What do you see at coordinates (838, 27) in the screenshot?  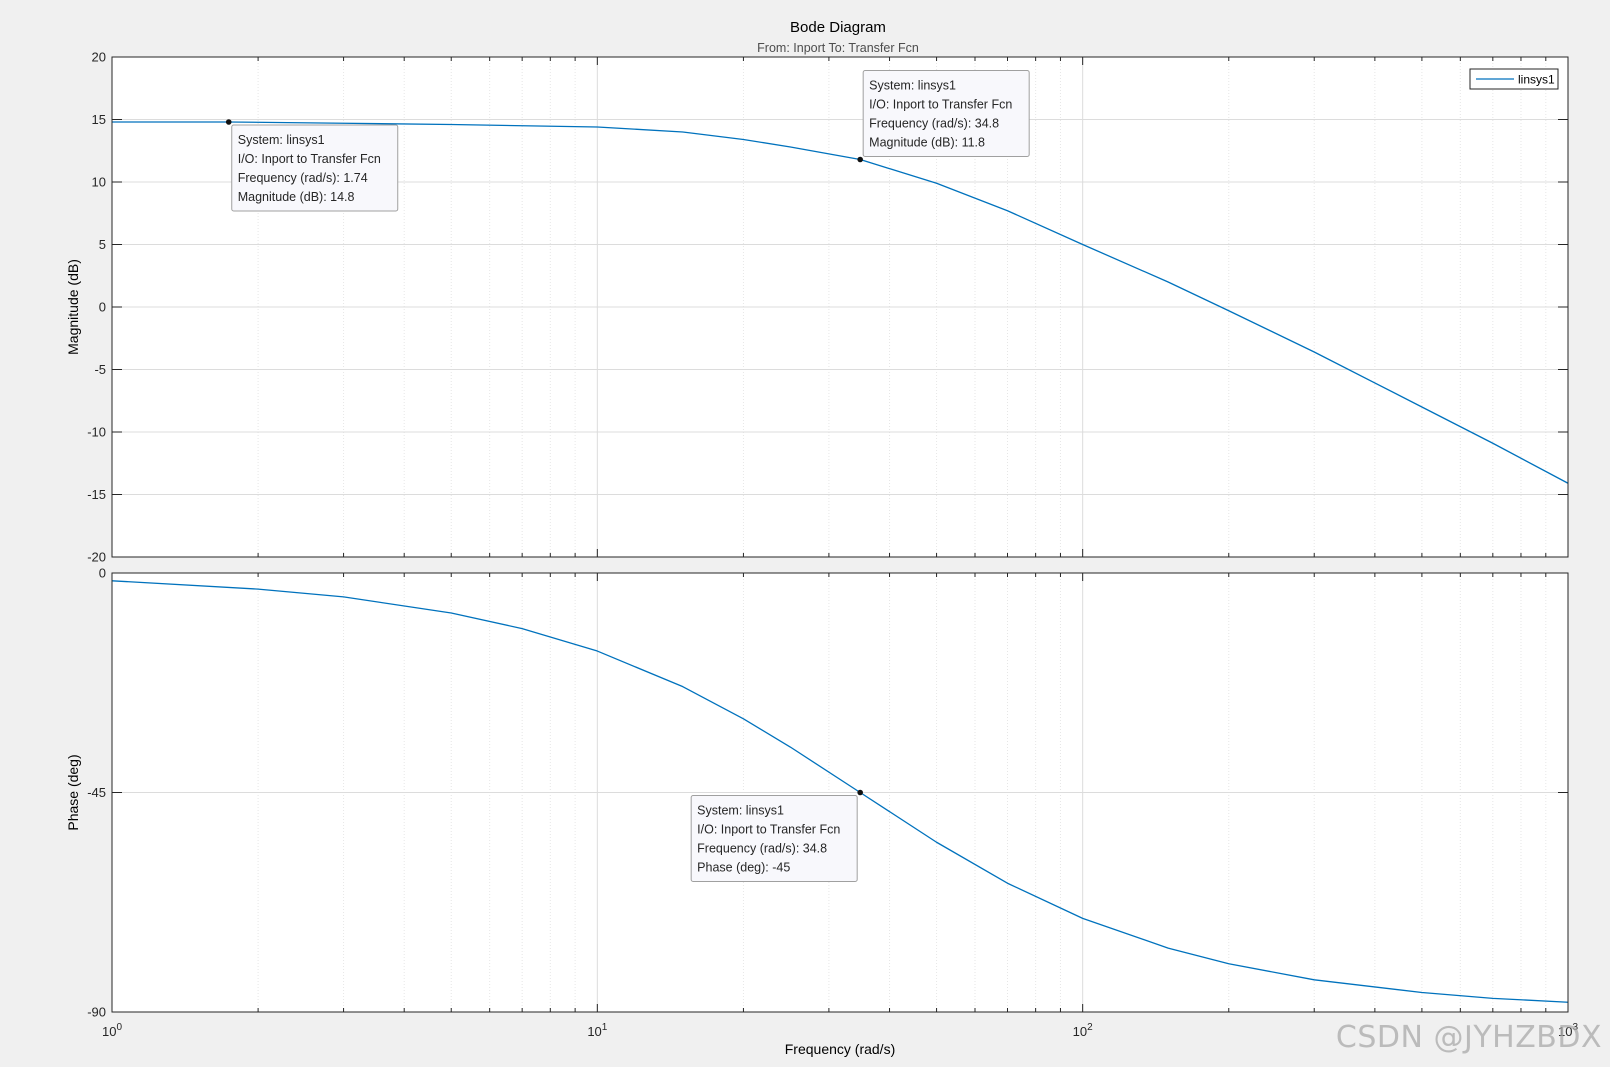 I see `chart-title: Bode Diagram` at bounding box center [838, 27].